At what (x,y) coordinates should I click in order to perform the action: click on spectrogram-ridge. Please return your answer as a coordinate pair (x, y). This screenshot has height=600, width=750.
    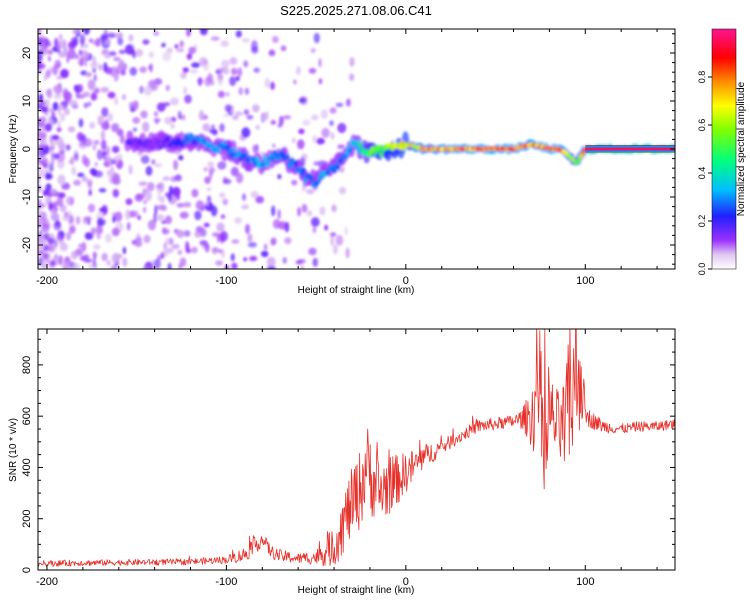
    Looking at the image, I should click on (399, 160).